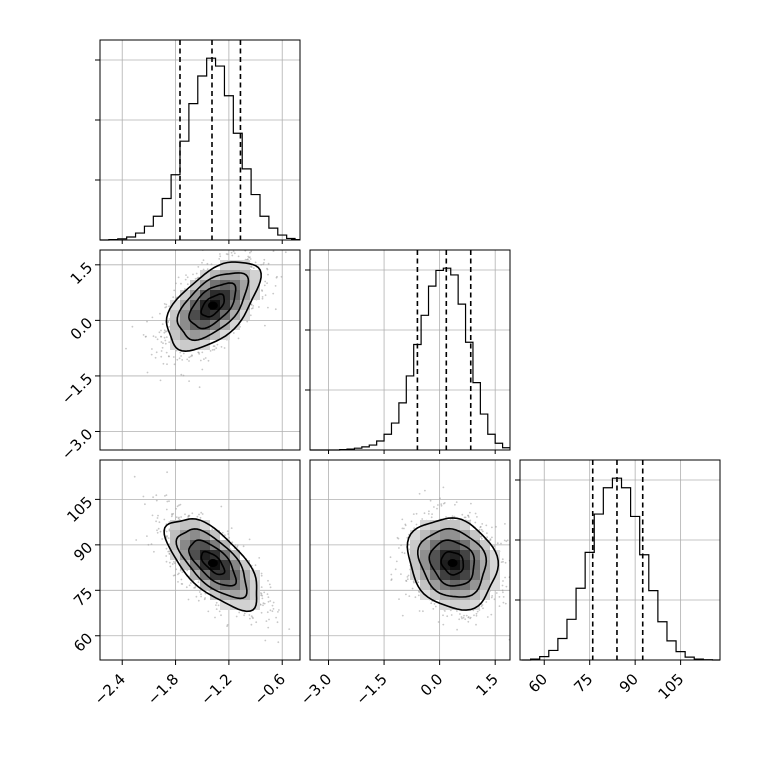 The image size is (760, 760). What do you see at coordinates (538, 683) in the screenshot?
I see `xtick-label-2-0: 60` at bounding box center [538, 683].